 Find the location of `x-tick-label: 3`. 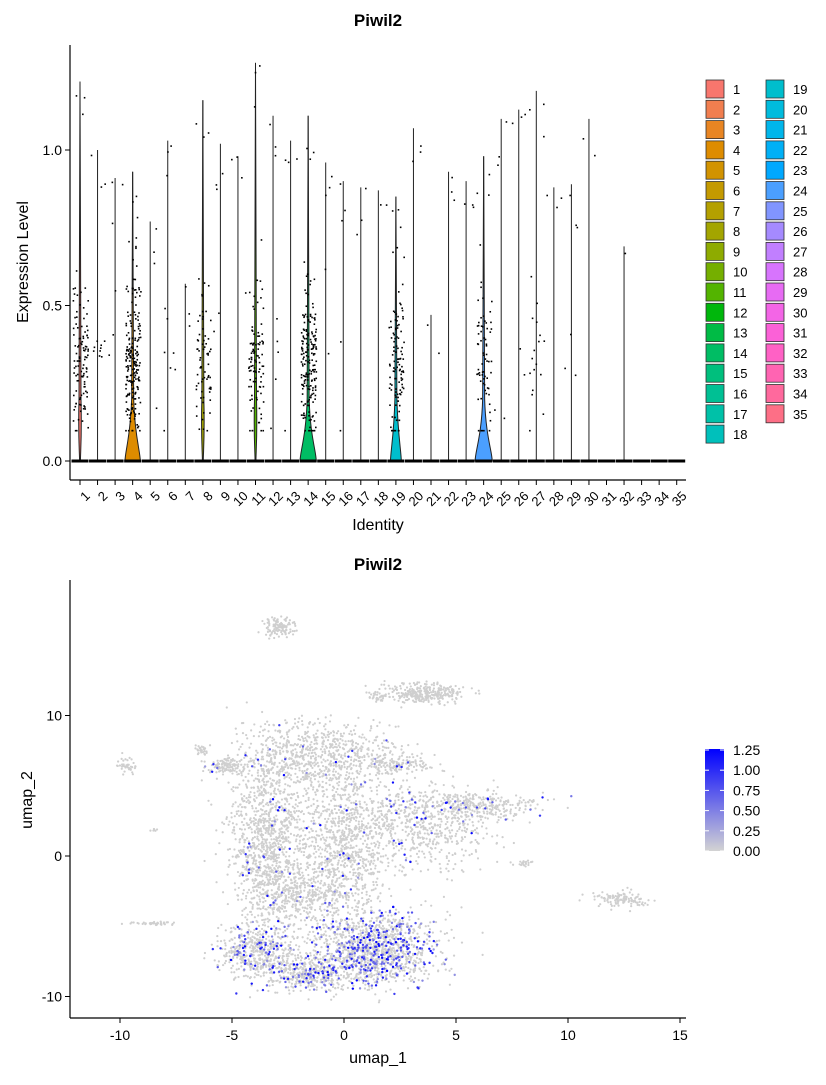

x-tick-label: 3 is located at coordinates (120, 496).